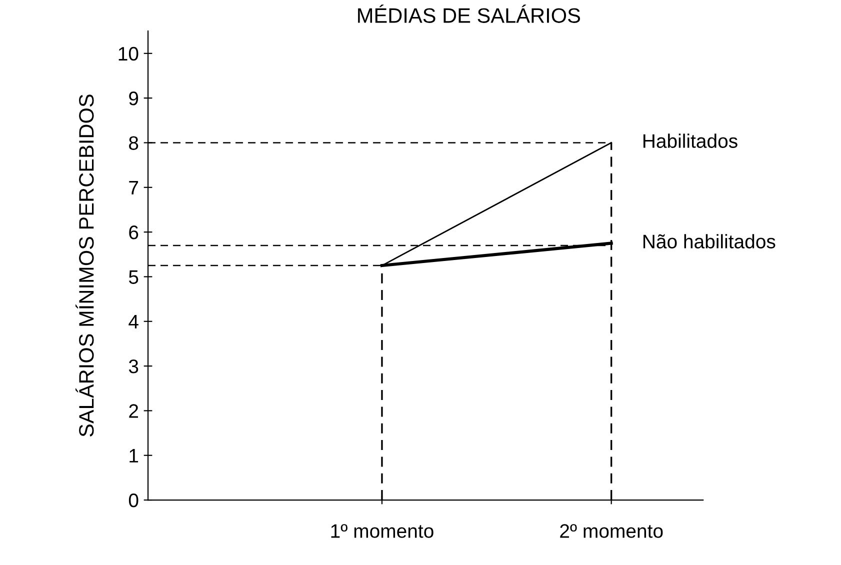  What do you see at coordinates (85, 265) in the screenshot?
I see `y-axis-title: SALÁRIOS MÍNIMOS PERCEBIDOS` at bounding box center [85, 265].